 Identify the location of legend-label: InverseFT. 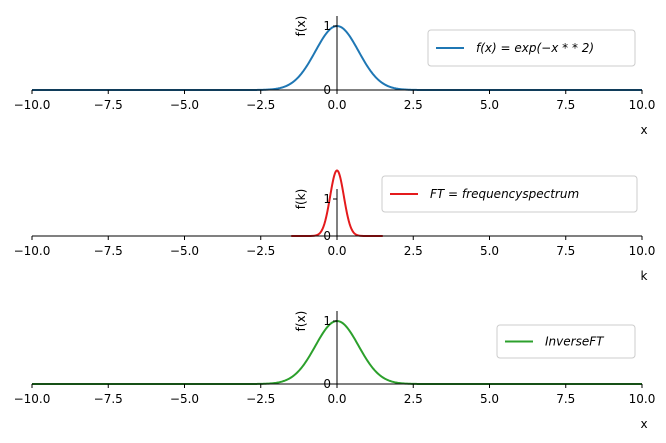
(575, 342).